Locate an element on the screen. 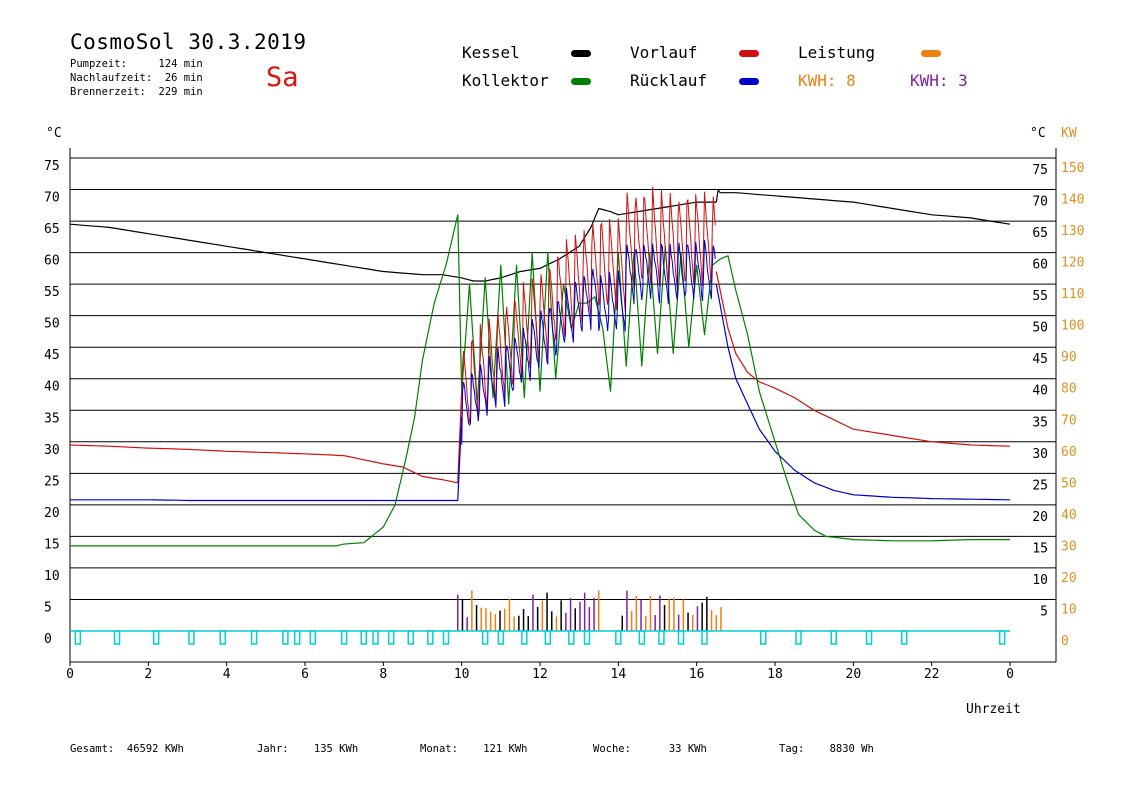  x-tick-label: 10 is located at coordinates (462, 674).